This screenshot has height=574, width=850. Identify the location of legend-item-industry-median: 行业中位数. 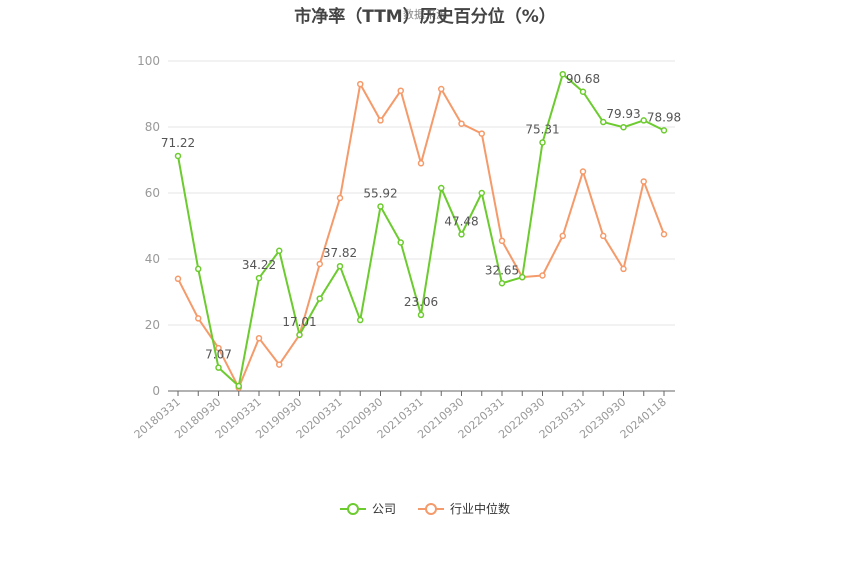
(464, 508).